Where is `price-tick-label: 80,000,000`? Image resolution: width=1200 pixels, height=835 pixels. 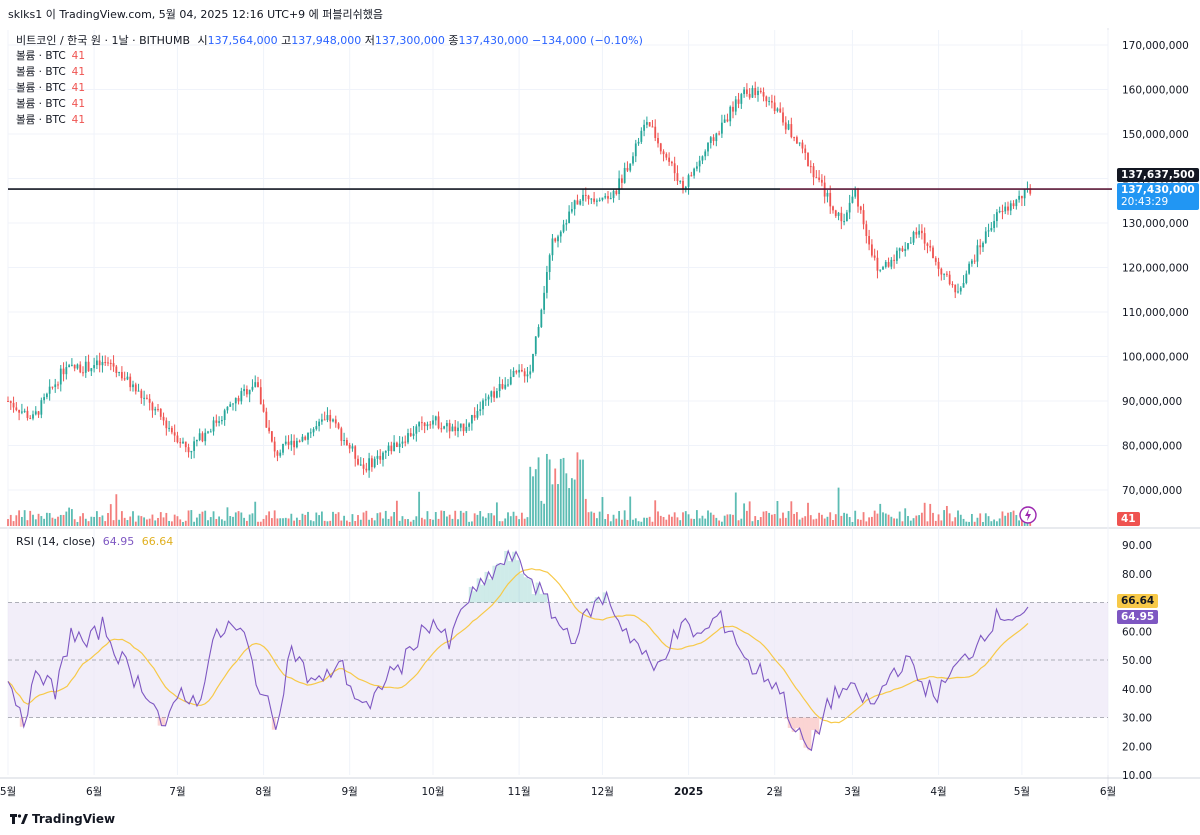
price-tick-label: 80,000,000 is located at coordinates (1152, 447).